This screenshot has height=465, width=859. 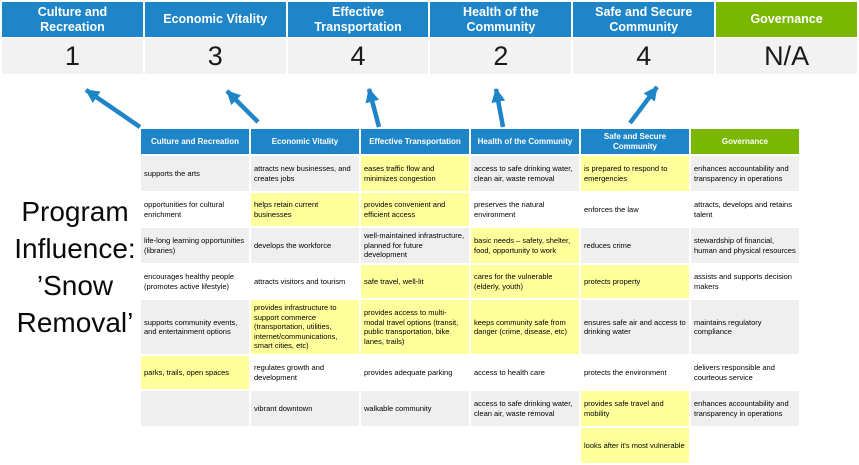 What do you see at coordinates (786, 56) in the screenshot?
I see `summary-score-governance: N/A` at bounding box center [786, 56].